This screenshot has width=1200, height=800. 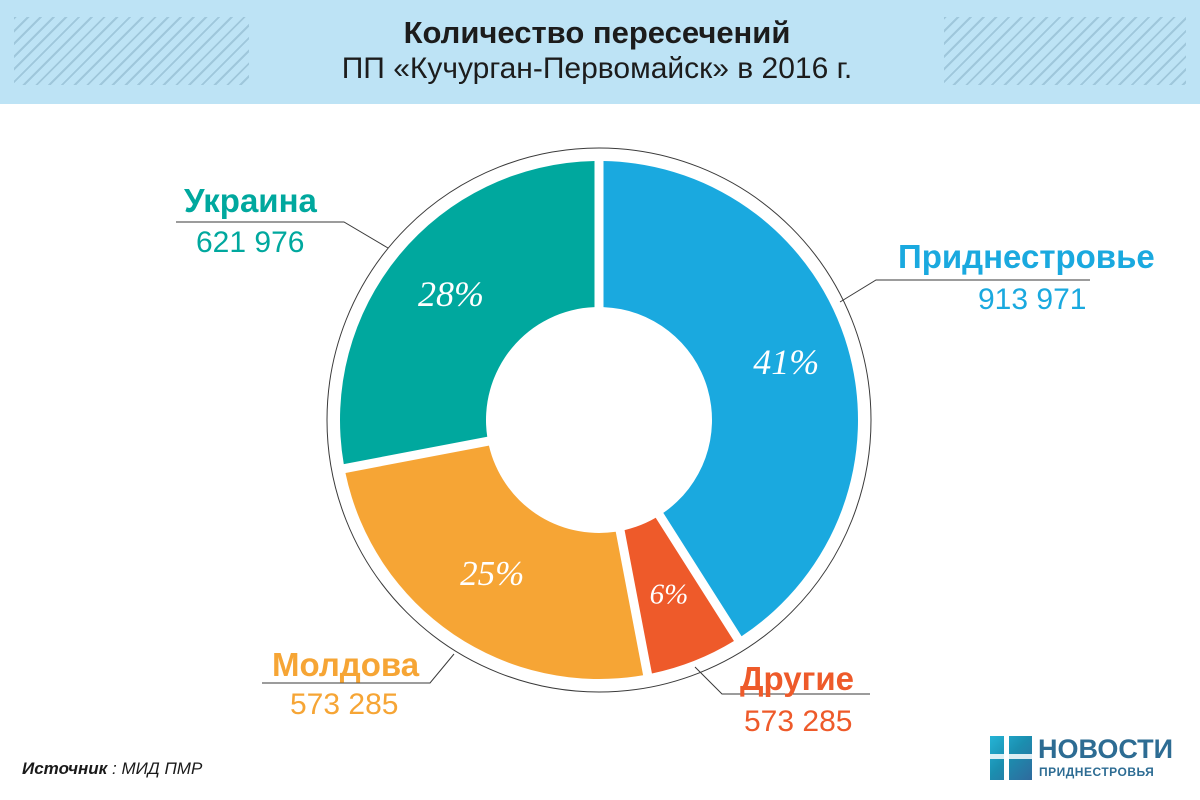 What do you see at coordinates (786, 362) in the screenshot?
I see `percent-label-pridnestrovie: 41%` at bounding box center [786, 362].